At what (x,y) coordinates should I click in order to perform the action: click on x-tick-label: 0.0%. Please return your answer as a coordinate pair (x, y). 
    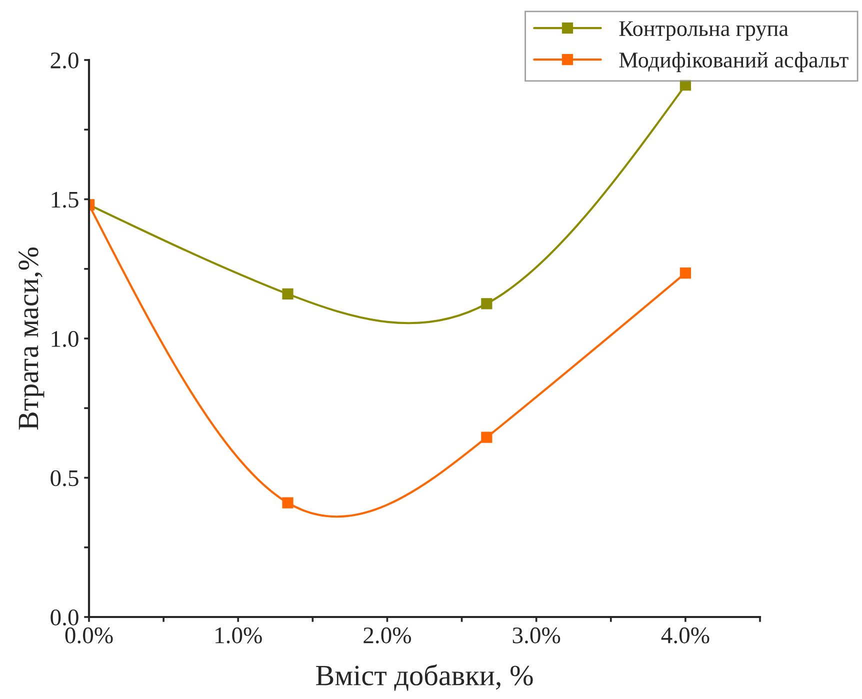
    Looking at the image, I should click on (89, 635).